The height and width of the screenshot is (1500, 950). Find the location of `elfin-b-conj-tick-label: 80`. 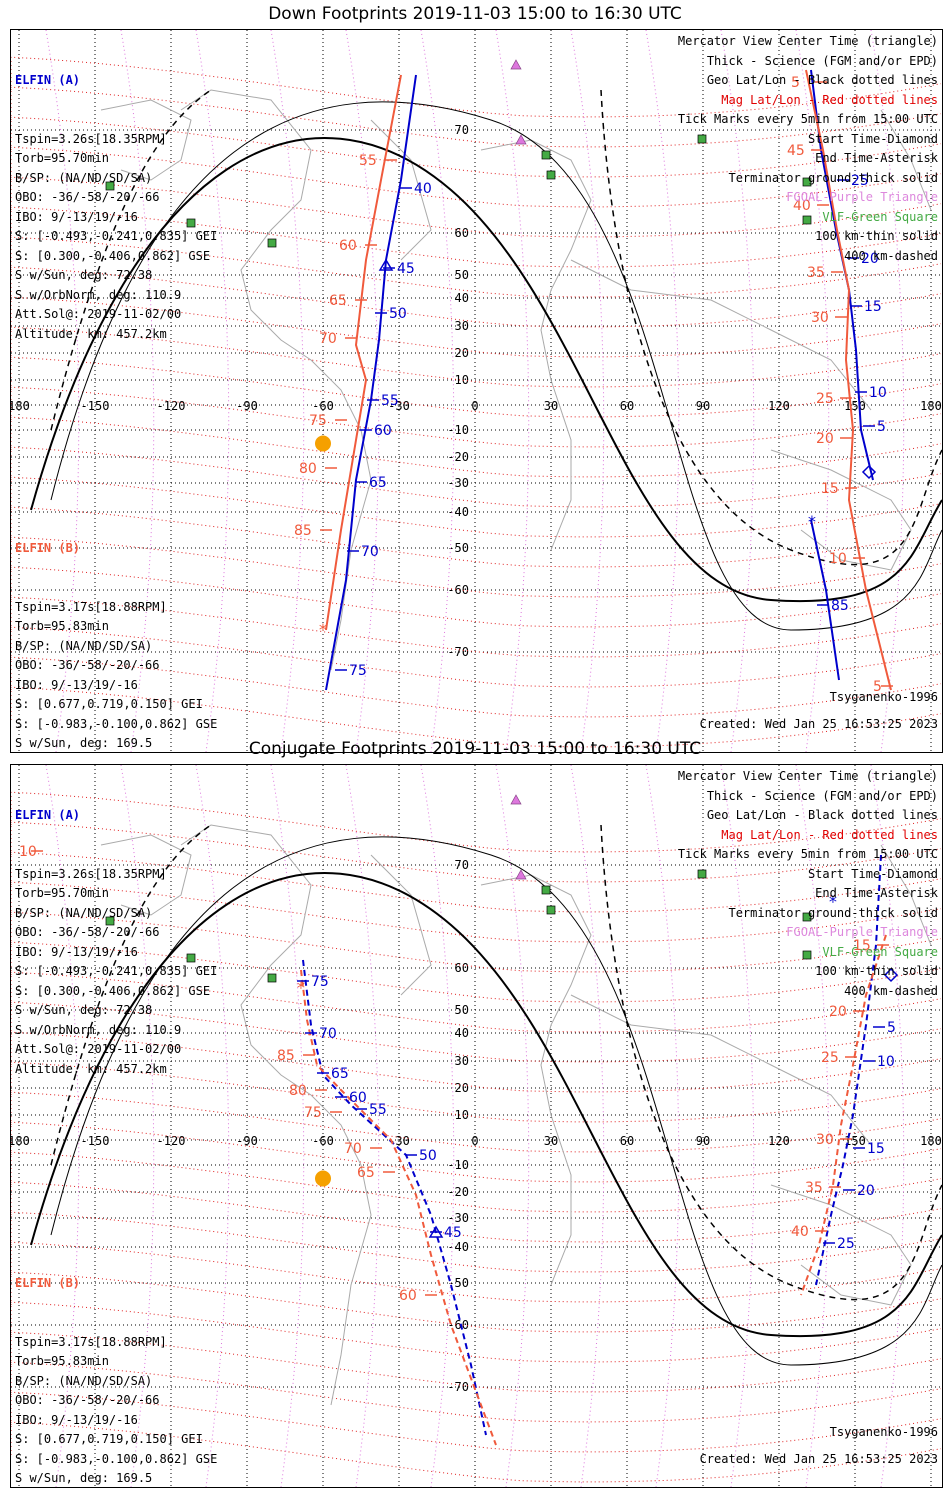

elfin-b-conj-tick-label: 80 is located at coordinates (298, 1091).